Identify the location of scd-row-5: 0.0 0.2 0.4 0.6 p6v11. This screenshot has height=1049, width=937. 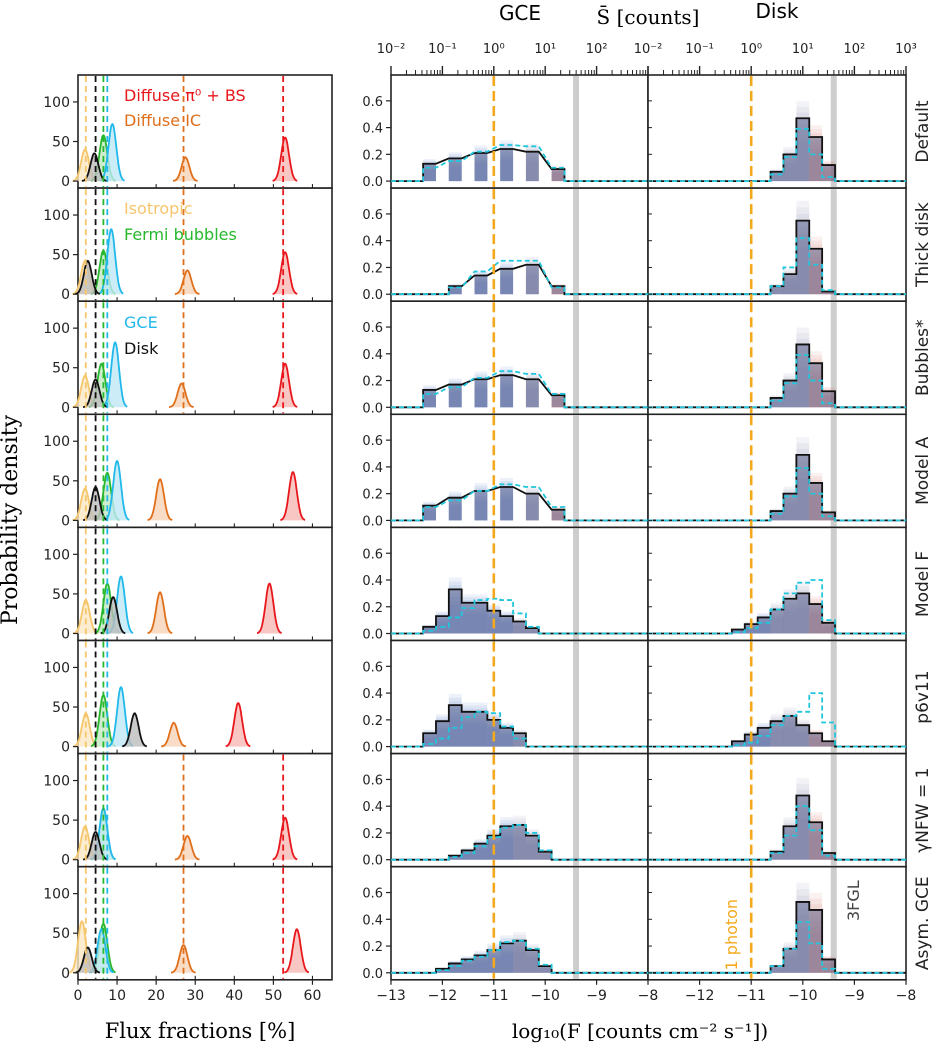
(647, 697).